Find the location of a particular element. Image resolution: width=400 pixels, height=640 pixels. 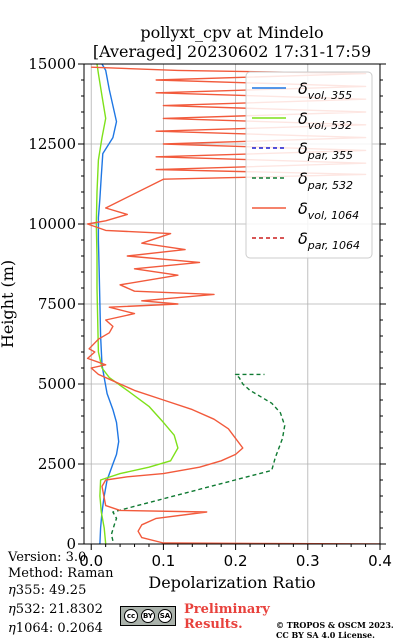

chart-title-line1: pollyxt_cpv at Mindelo is located at coordinates (231, 32).